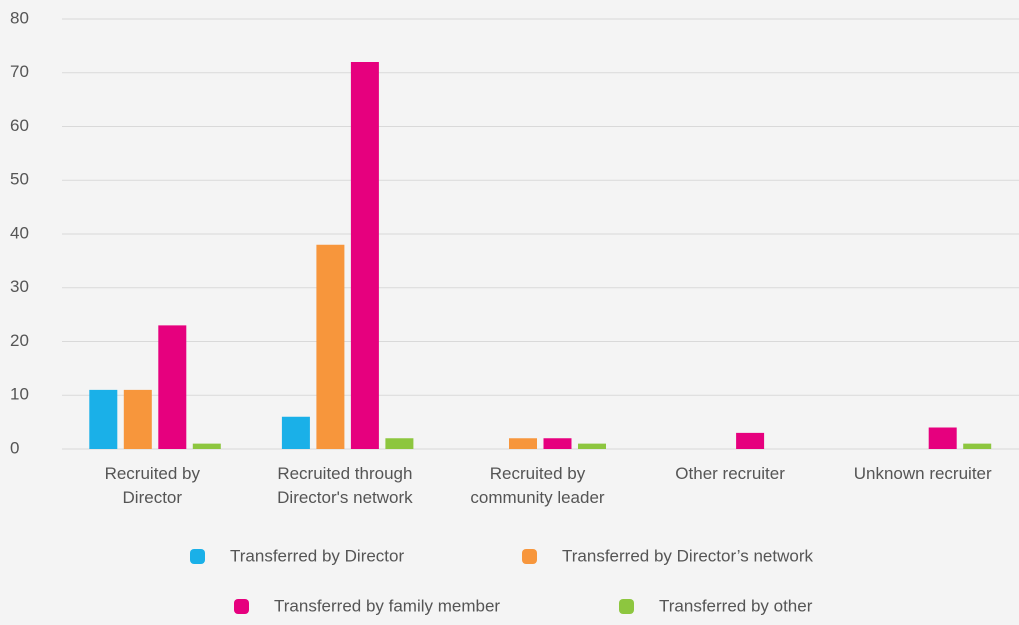 Image resolution: width=1019 pixels, height=625 pixels. I want to click on y-tick-label: 80, so click(19, 17).